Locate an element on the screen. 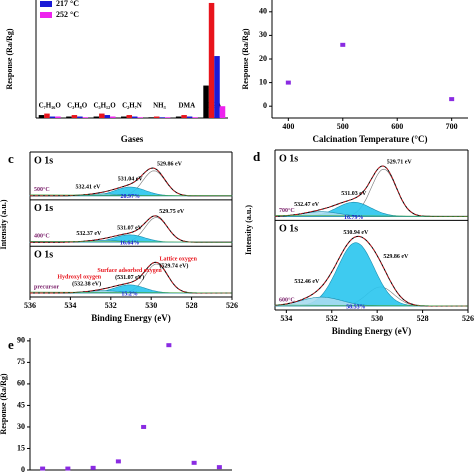 The image size is (474, 474). x-tick-label: C₂H₇N is located at coordinates (132, 106).